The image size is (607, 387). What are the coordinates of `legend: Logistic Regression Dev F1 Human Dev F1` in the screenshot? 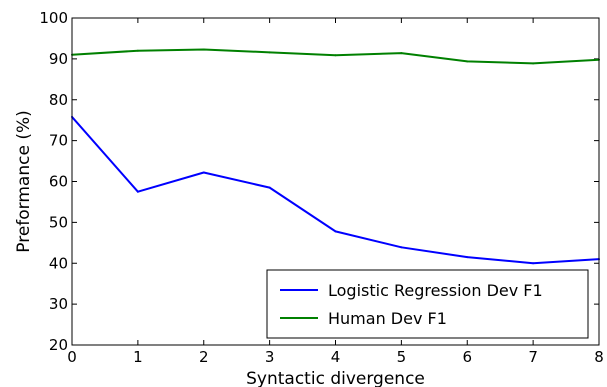 It's located at (427, 304).